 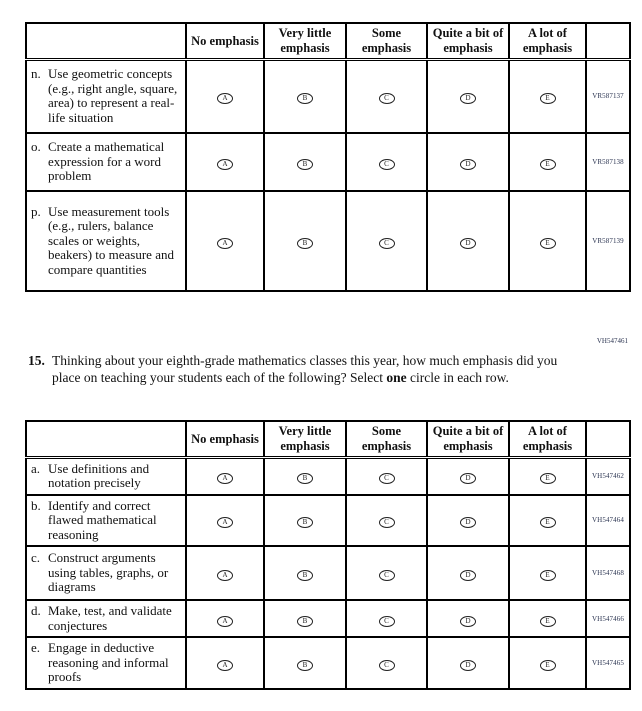 What do you see at coordinates (457, 377) in the screenshot?
I see `question-text-after: circle in each row.` at bounding box center [457, 377].